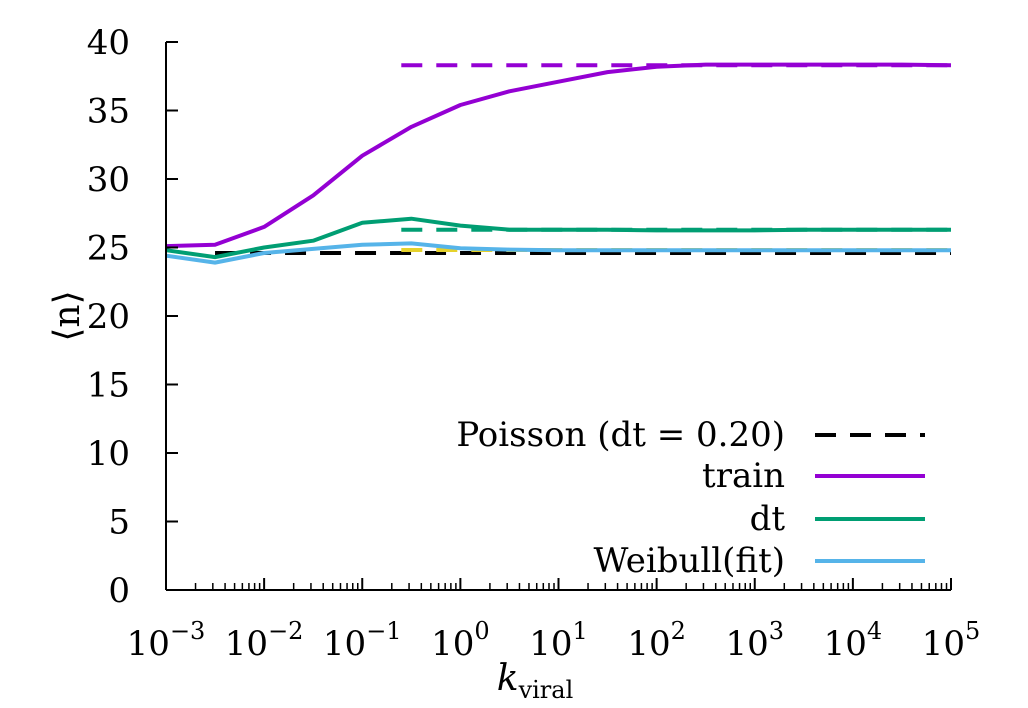 This screenshot has width=1028, height=708. I want to click on x-tick-exponent: 2, so click(678, 631).